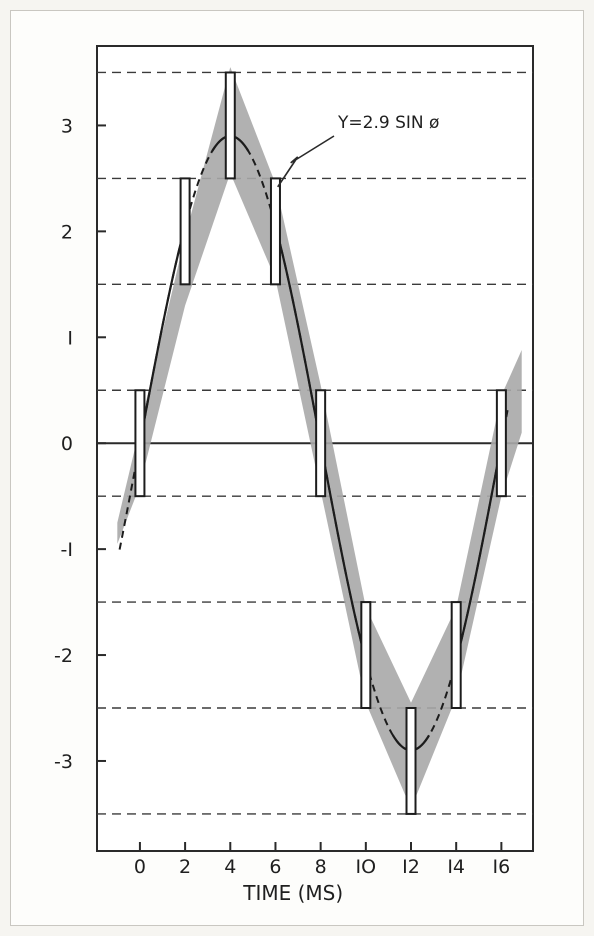  I want to click on annotation-label: Y=2.9 SIN ø, so click(388, 123).